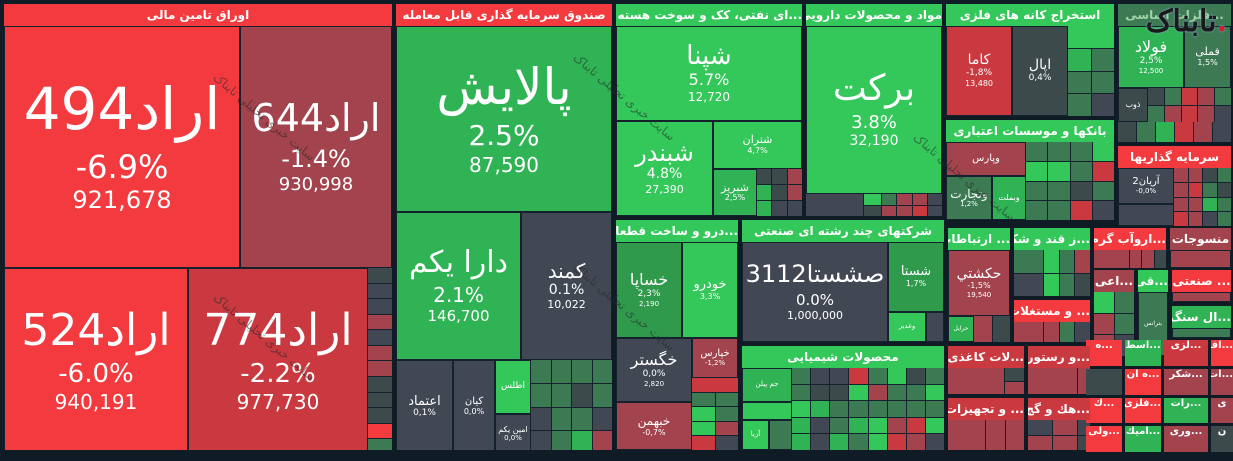 This screenshot has height=461, width=1233. What do you see at coordinates (710, 290) in the screenshot?
I see `stock-tile-khodro: خودرو 3,3%` at bounding box center [710, 290].